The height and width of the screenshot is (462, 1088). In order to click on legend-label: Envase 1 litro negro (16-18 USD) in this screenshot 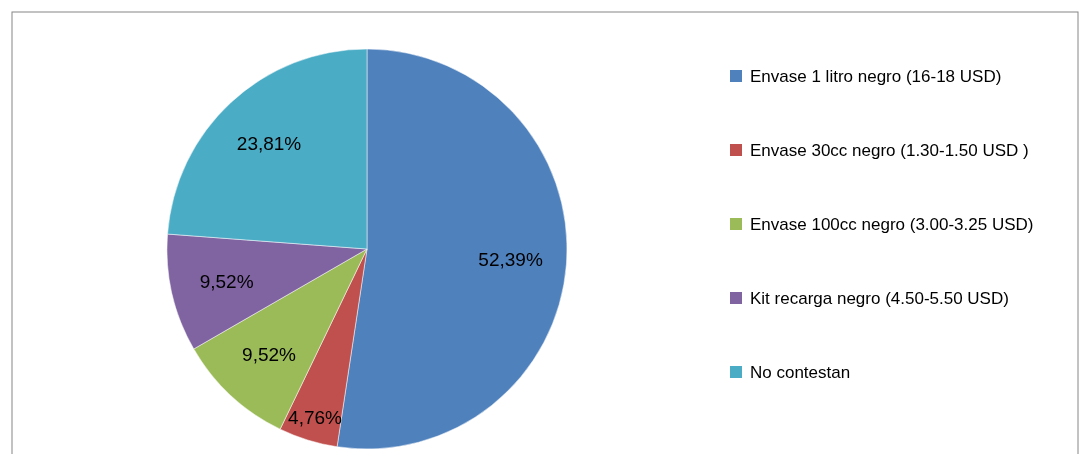, I will do `click(876, 76)`.